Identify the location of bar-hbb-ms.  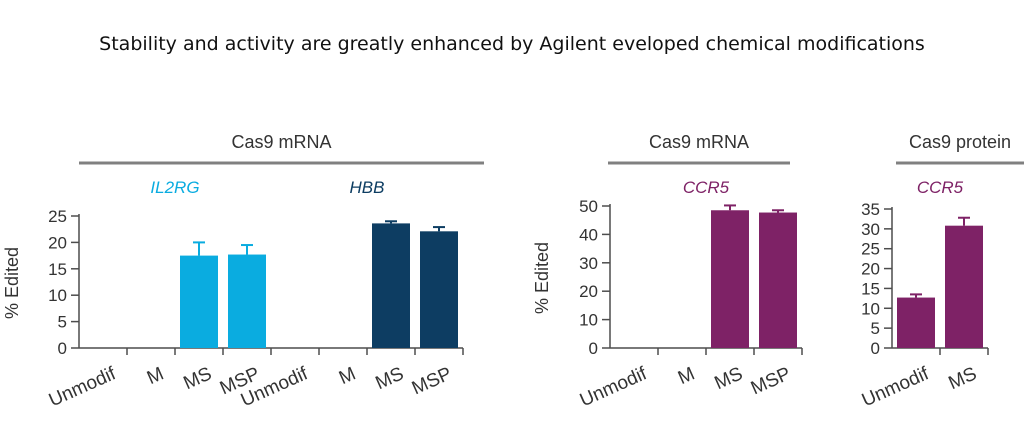
(391, 285).